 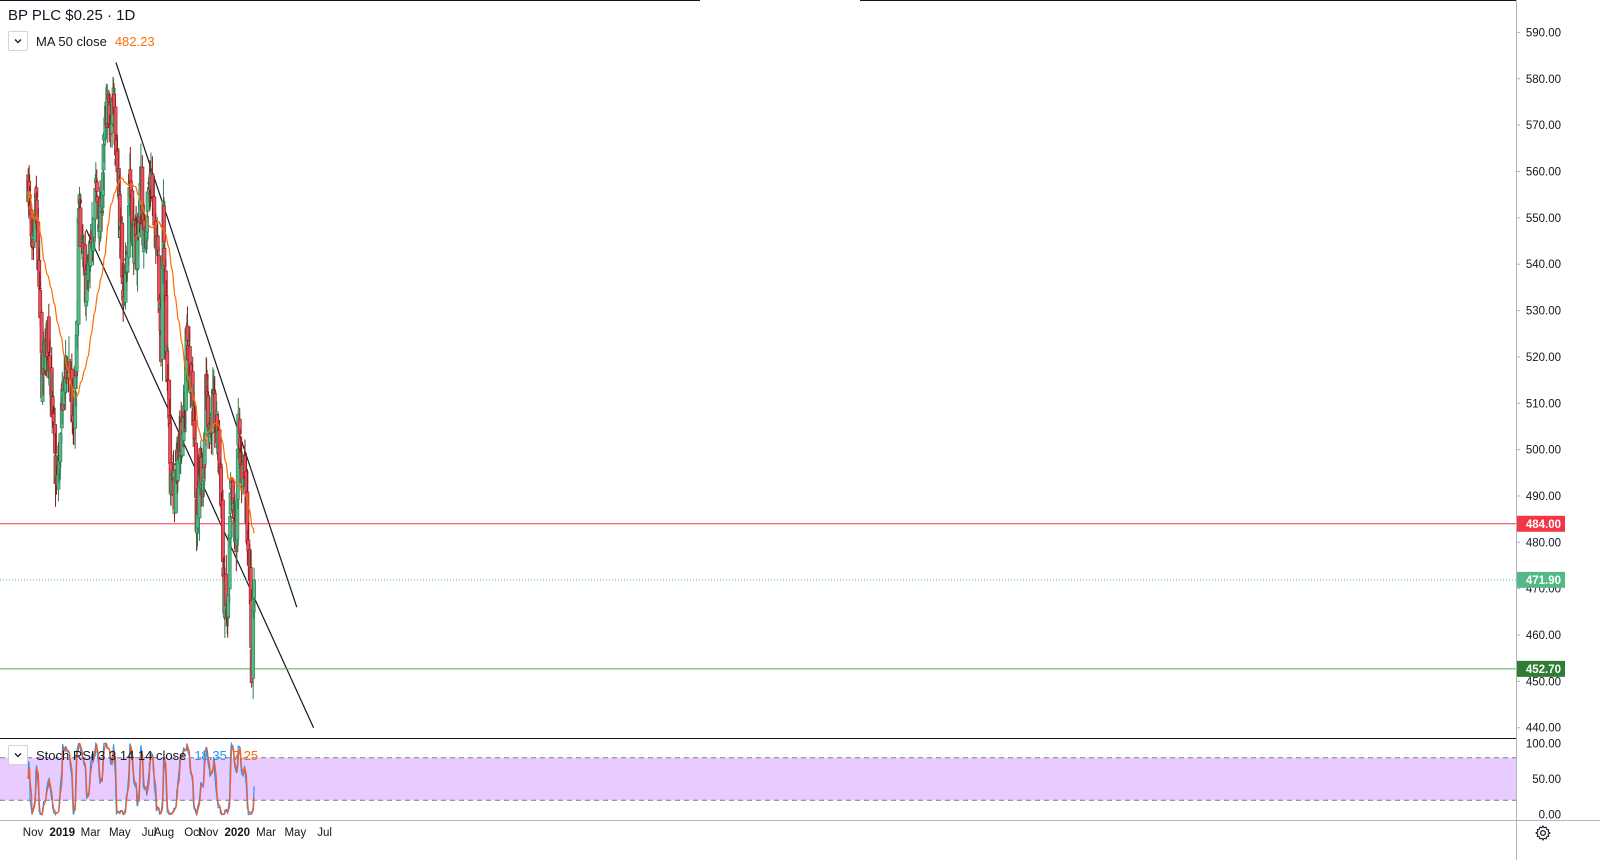 I want to click on price-tick-label: 510.00, so click(x=1543, y=404).